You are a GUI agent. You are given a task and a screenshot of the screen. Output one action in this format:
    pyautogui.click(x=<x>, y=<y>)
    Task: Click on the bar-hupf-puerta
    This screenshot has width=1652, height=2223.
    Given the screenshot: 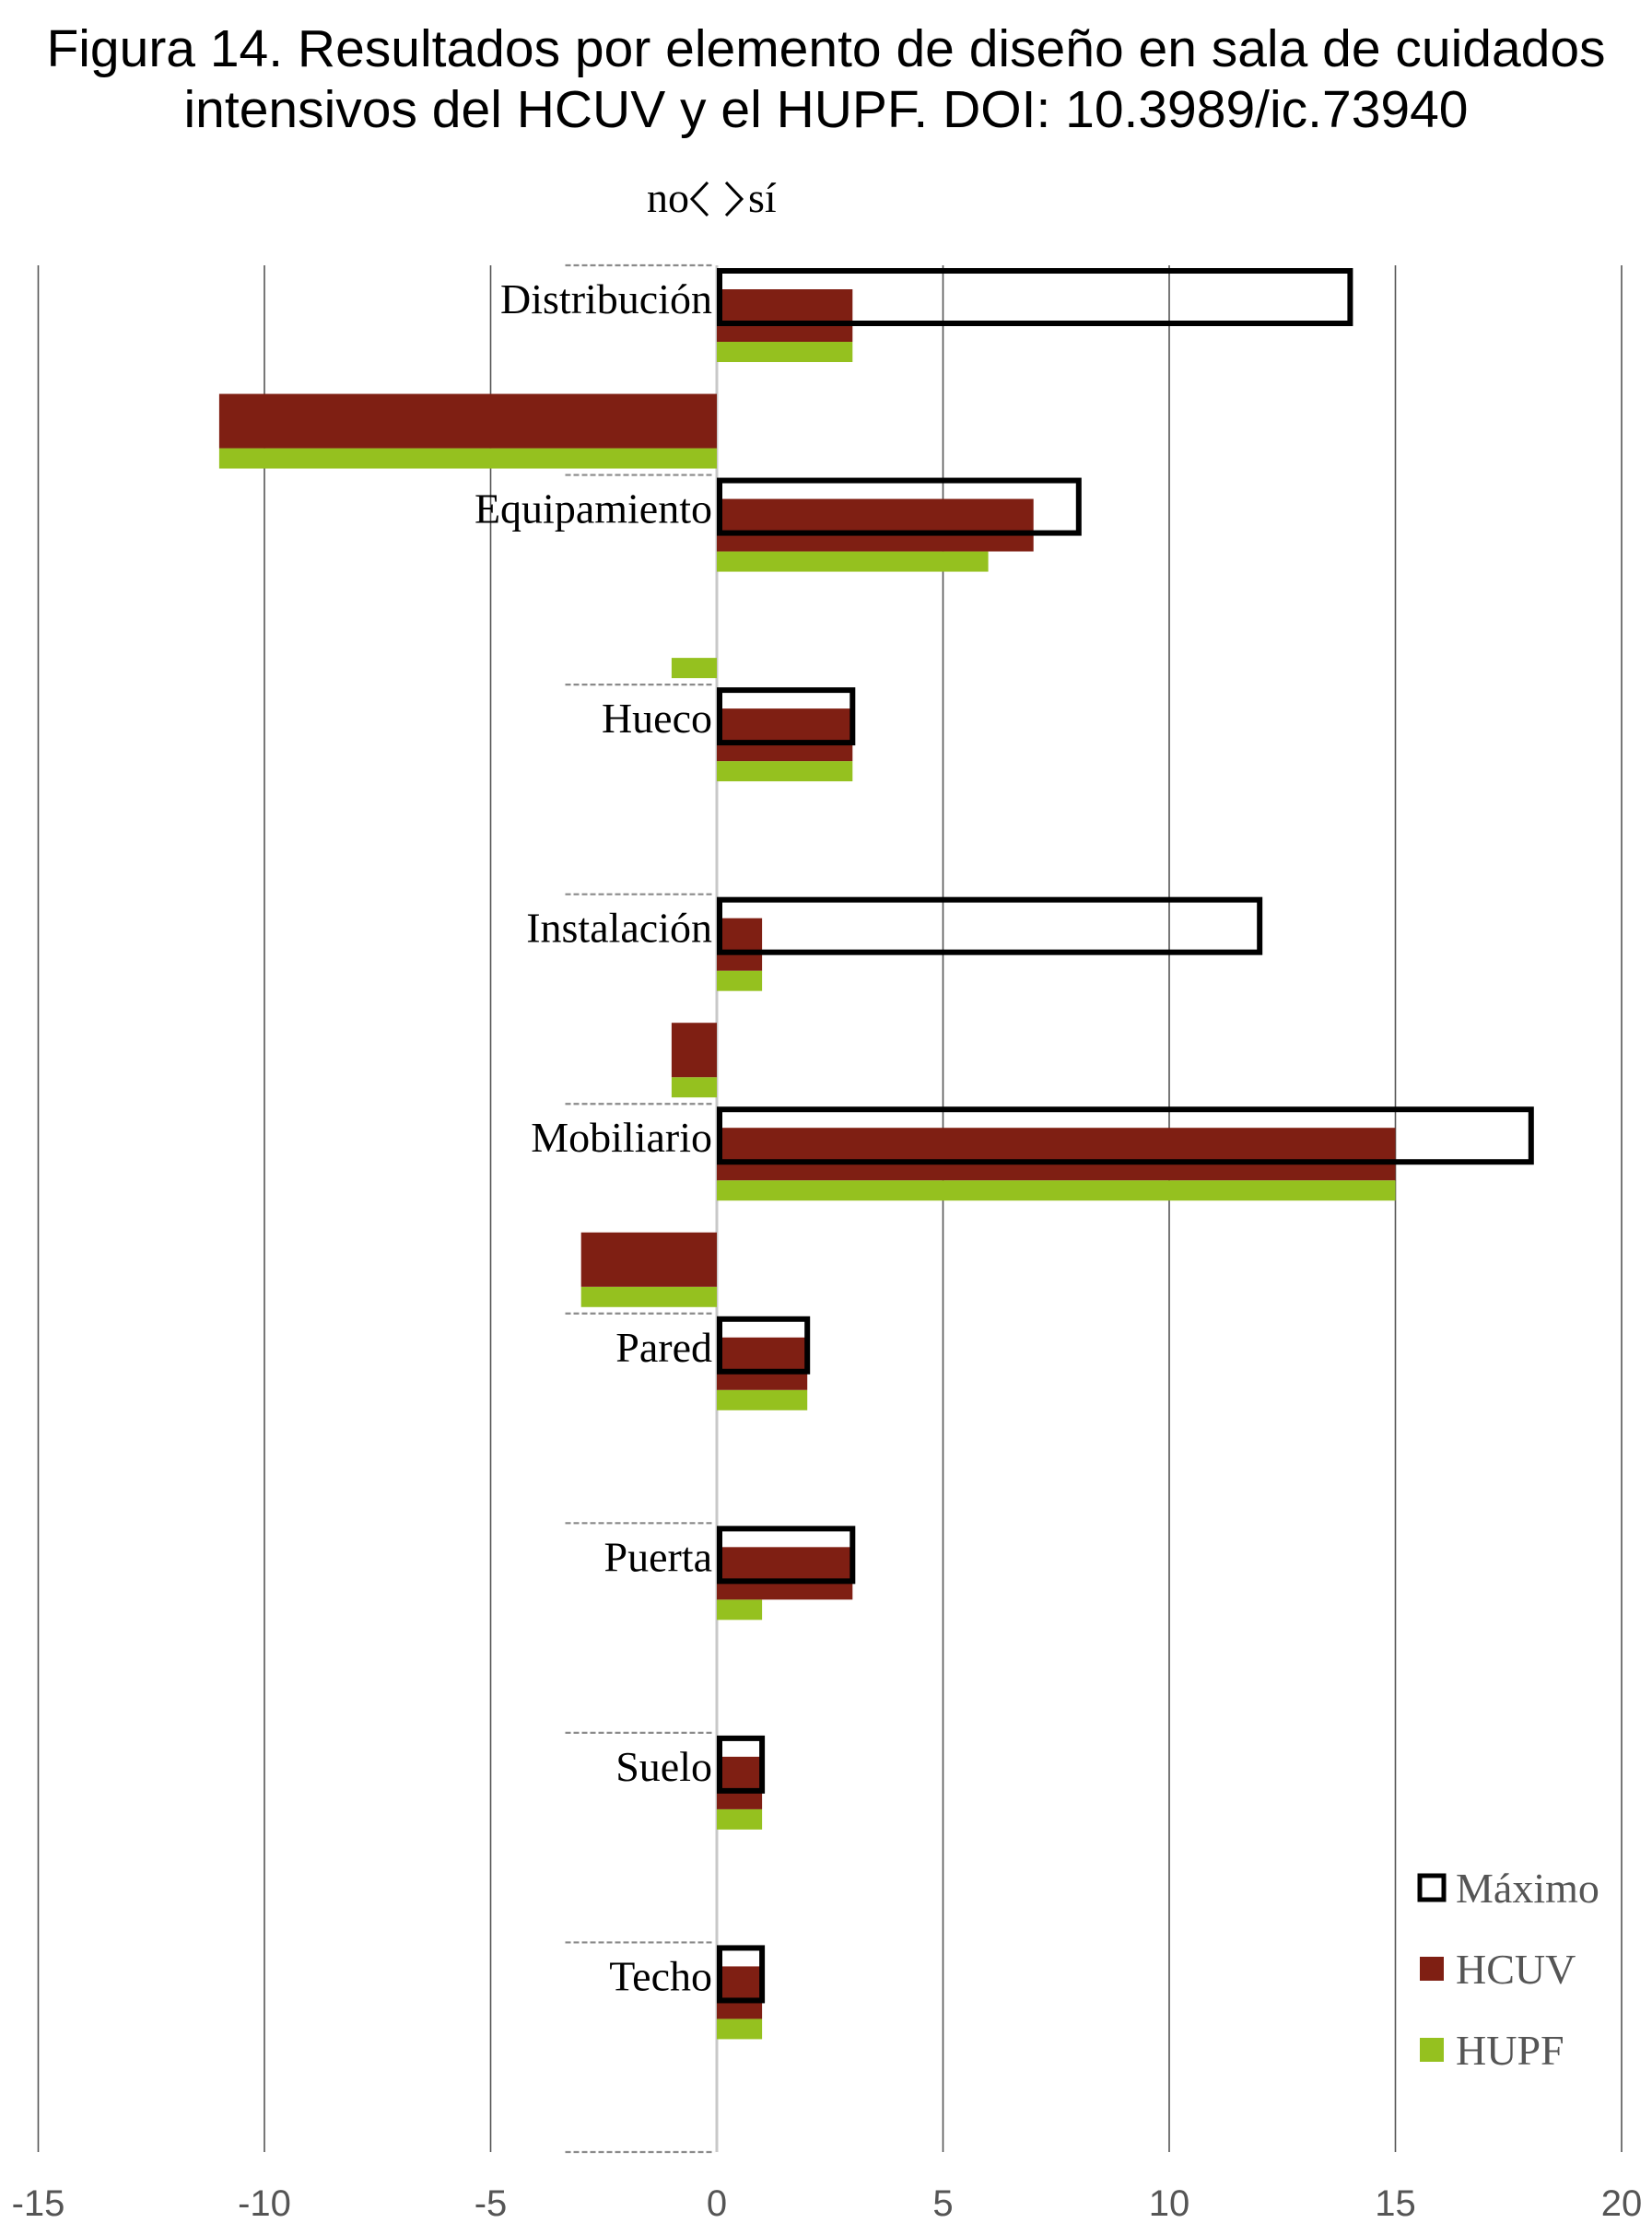 What is the action you would take?
    pyautogui.click(x=740, y=1609)
    